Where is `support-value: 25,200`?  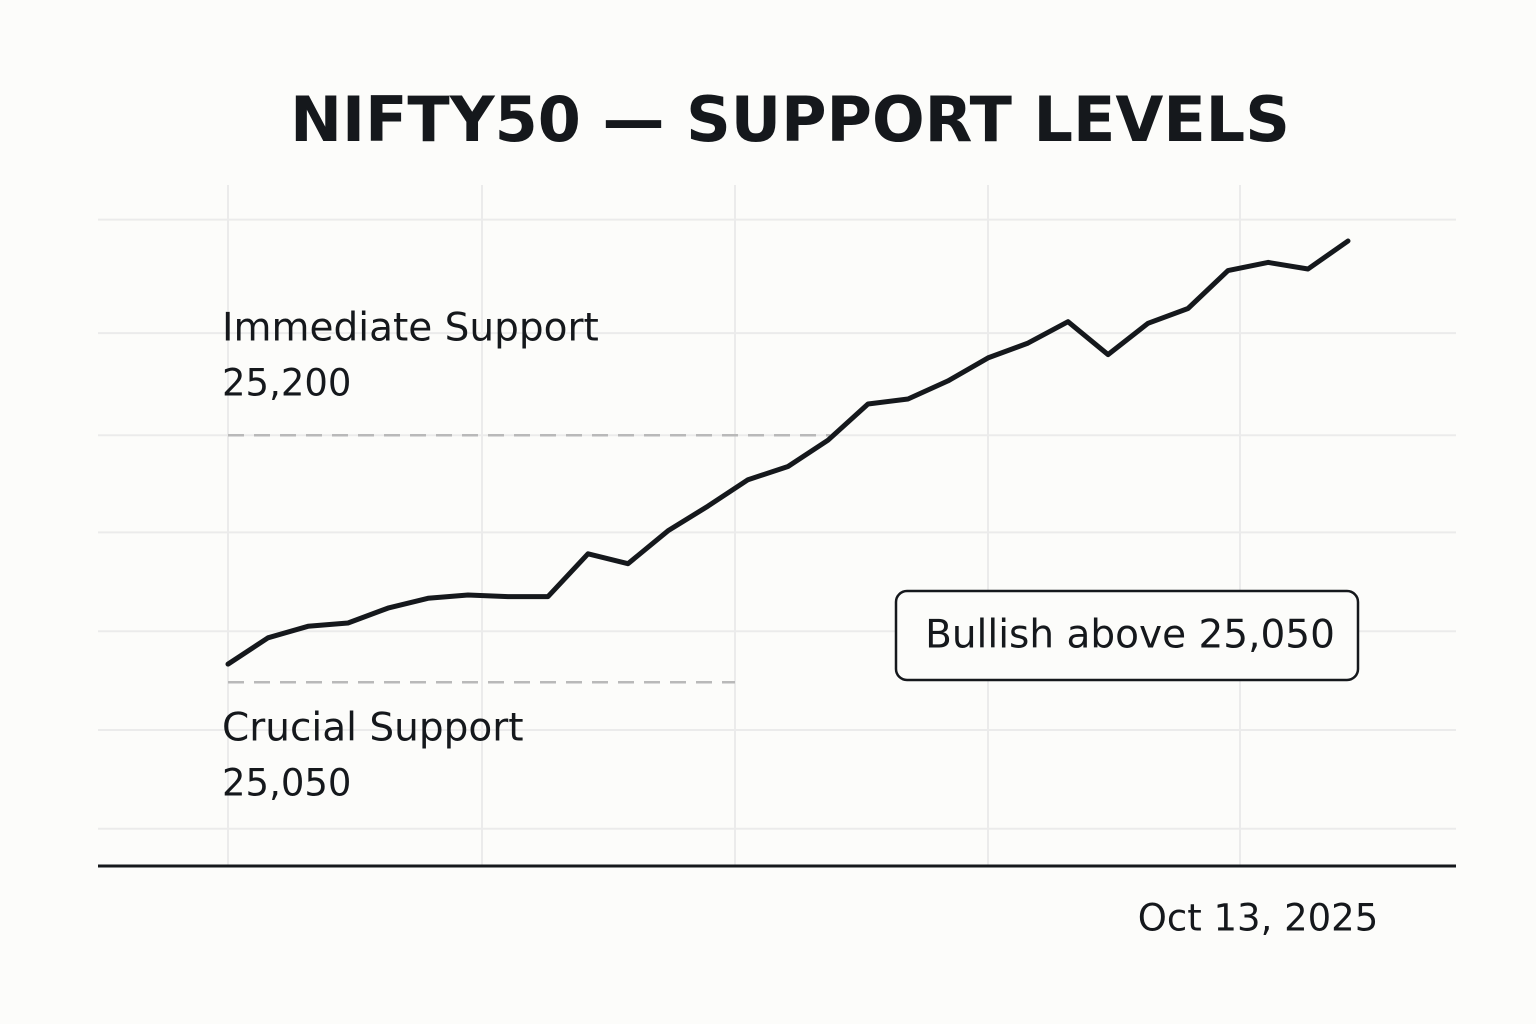
support-value: 25,200 is located at coordinates (286, 383).